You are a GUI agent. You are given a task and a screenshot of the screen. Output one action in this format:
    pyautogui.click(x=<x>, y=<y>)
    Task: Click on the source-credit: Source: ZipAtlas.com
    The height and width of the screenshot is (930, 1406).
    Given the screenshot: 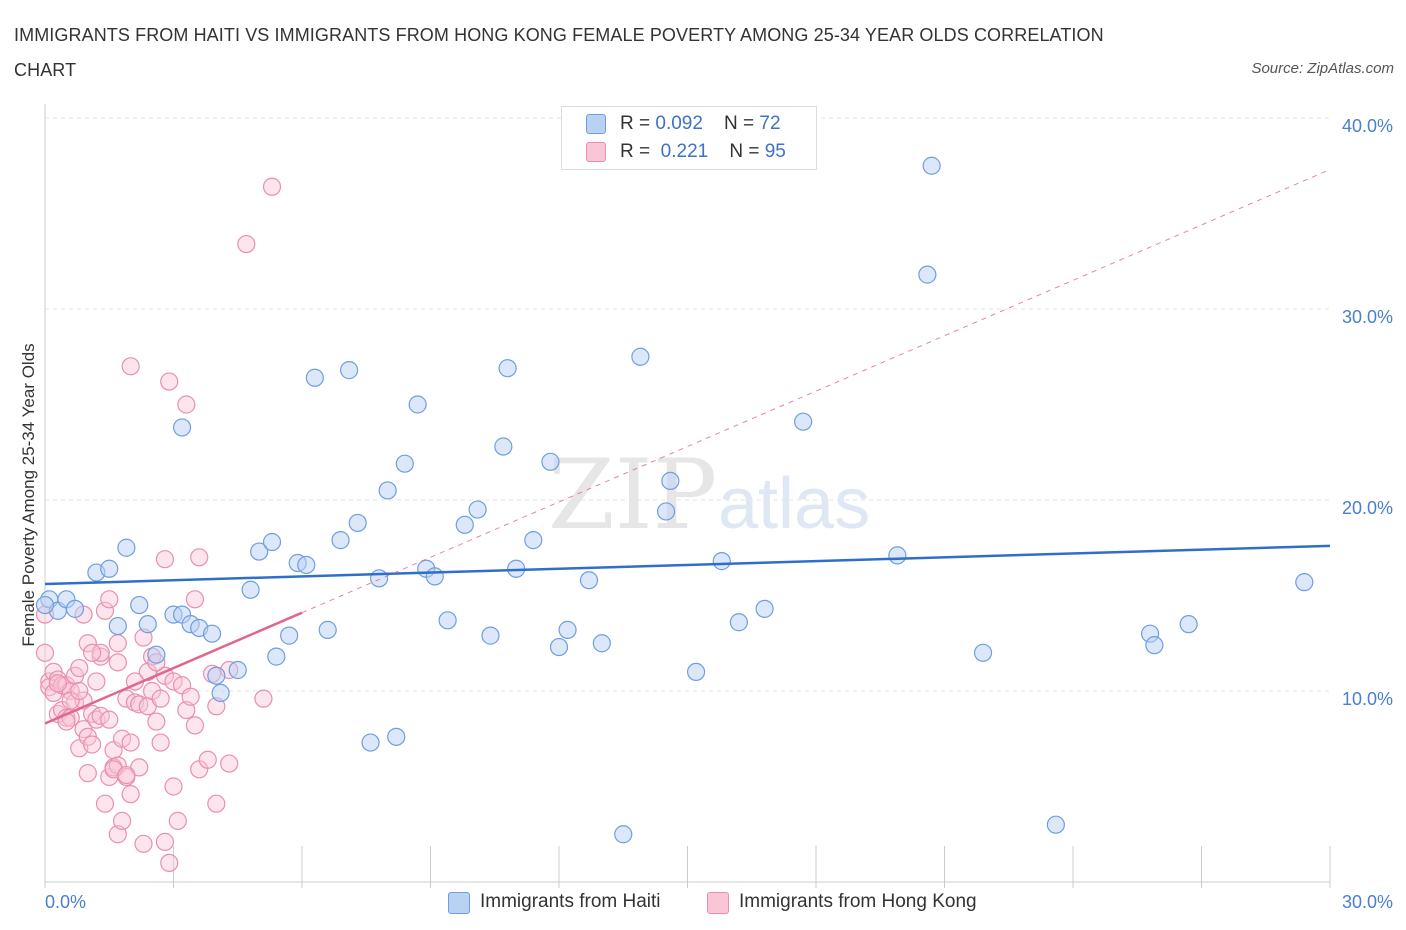 What is the action you would take?
    pyautogui.click(x=1322, y=68)
    